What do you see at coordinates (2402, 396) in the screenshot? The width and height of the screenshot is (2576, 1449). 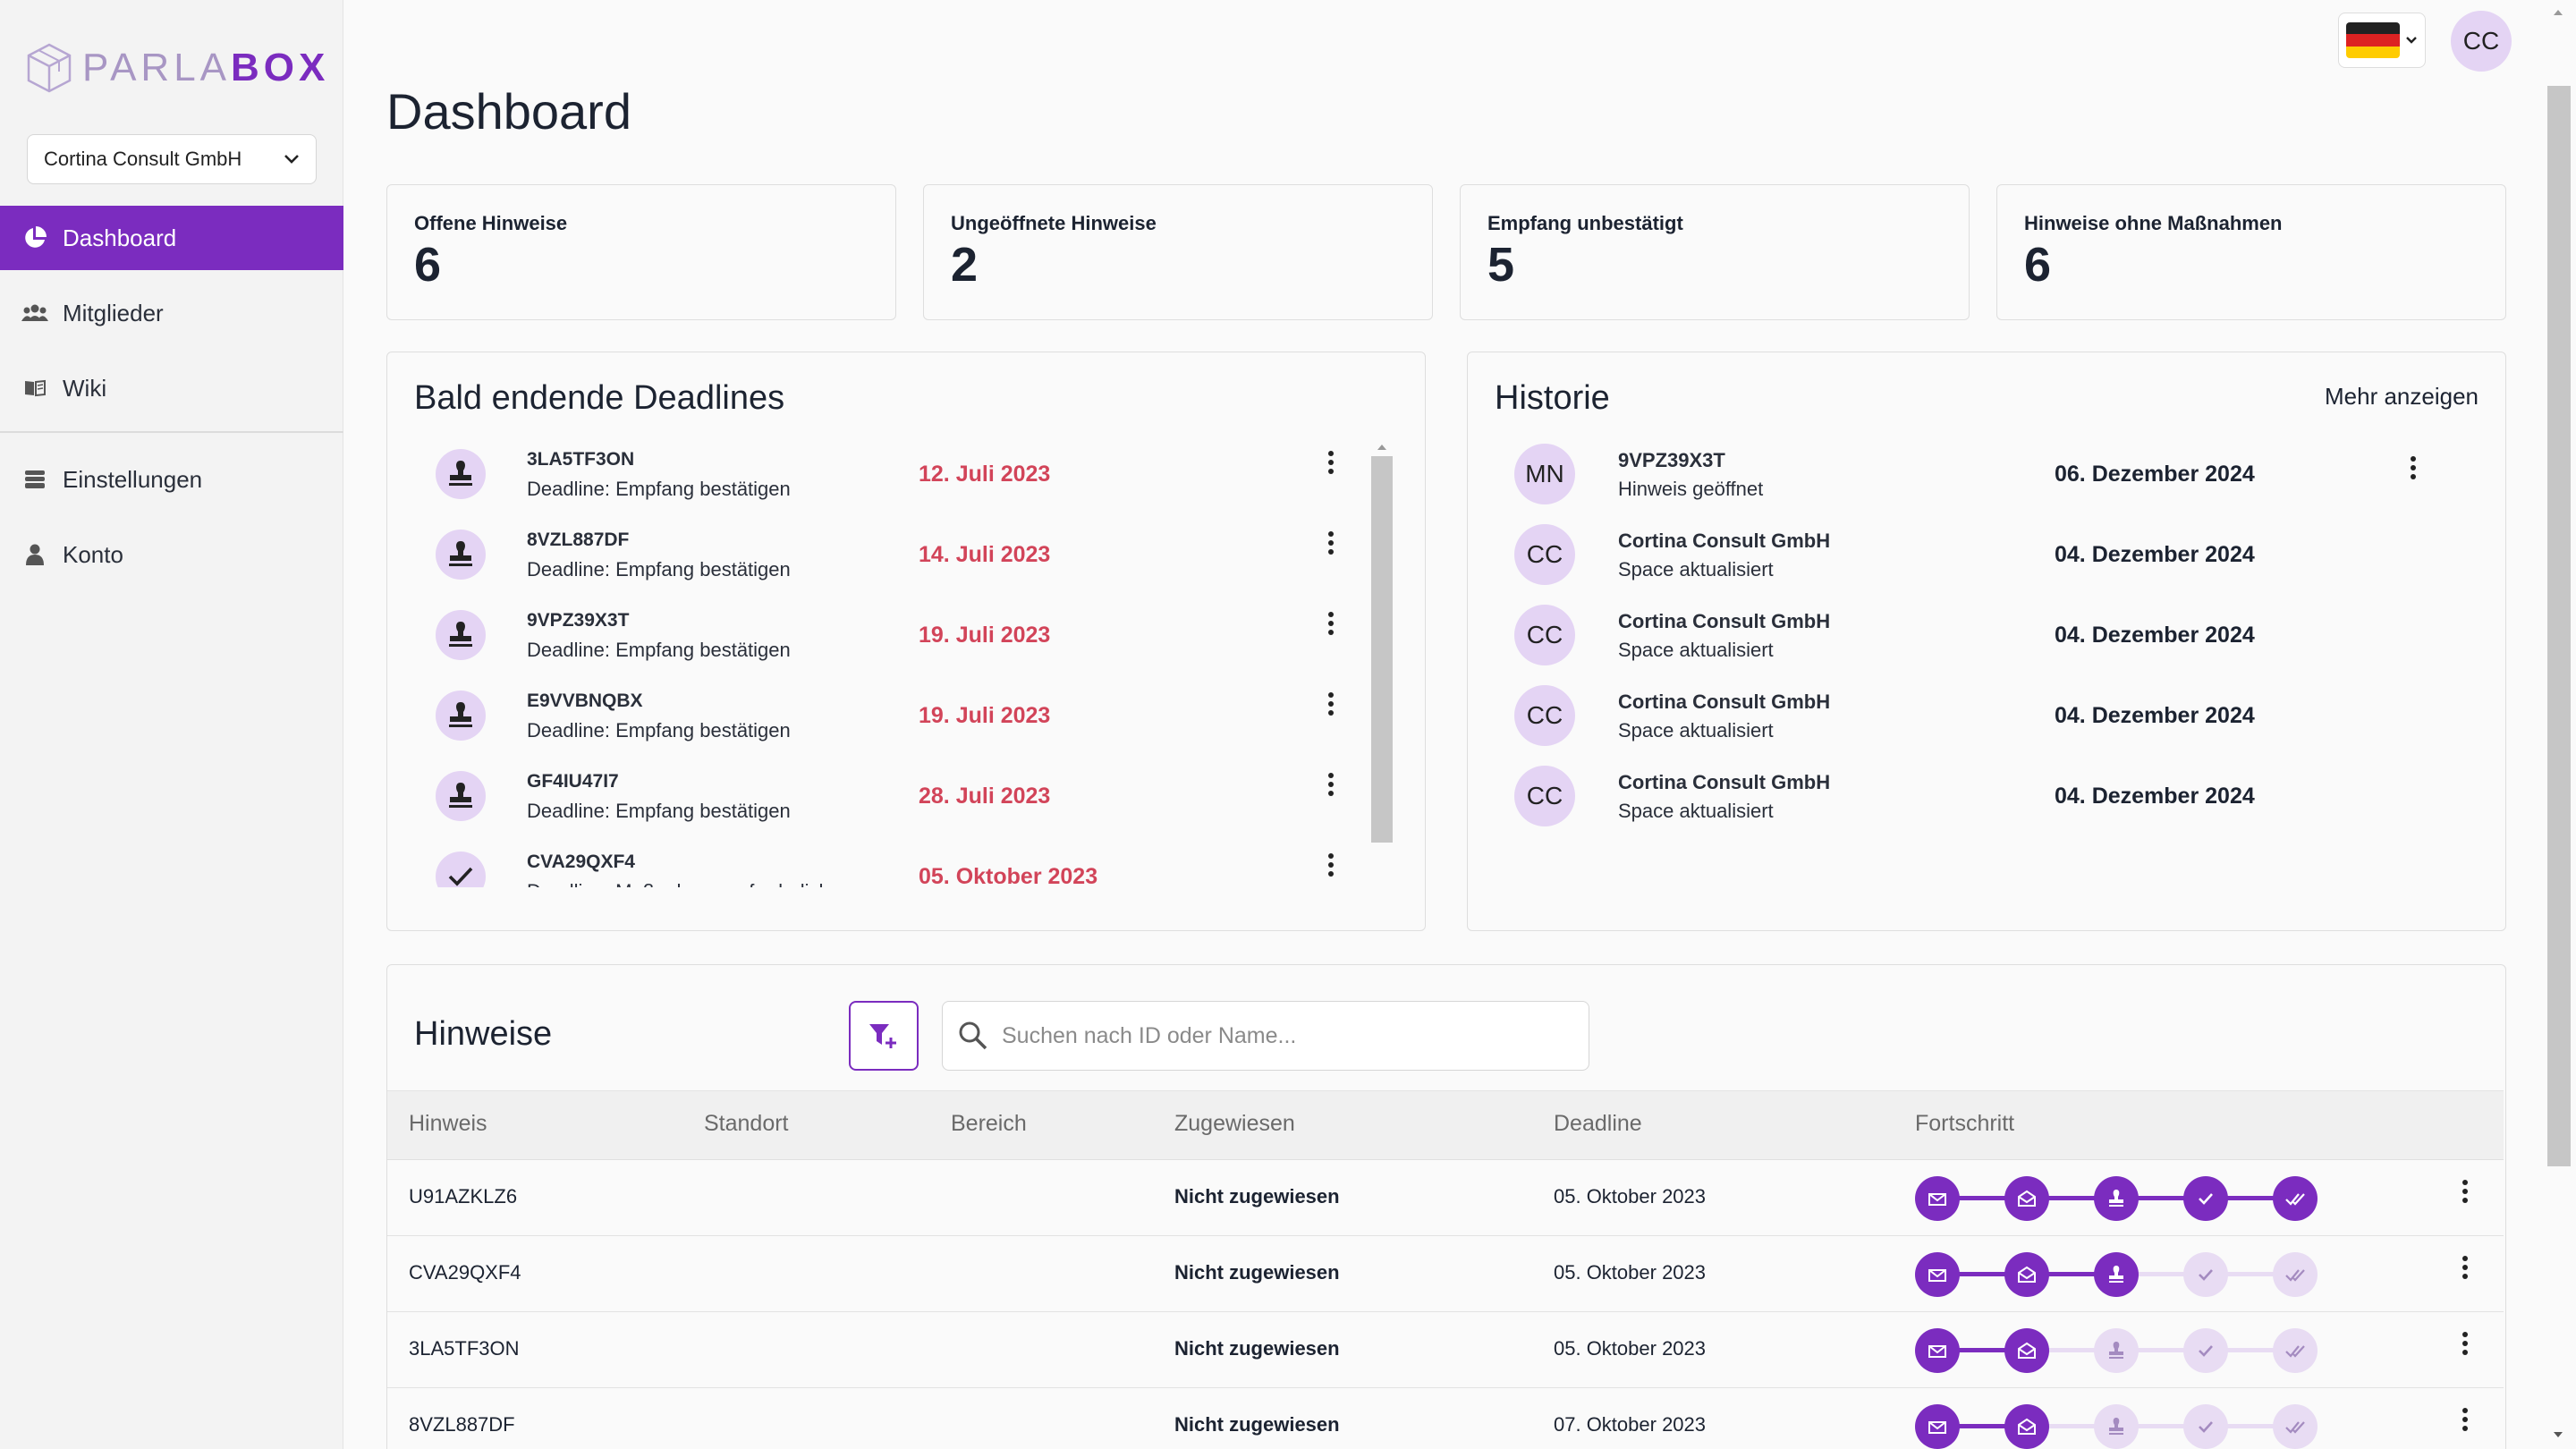 I see `history-more-link: Mehr anzeigen` at bounding box center [2402, 396].